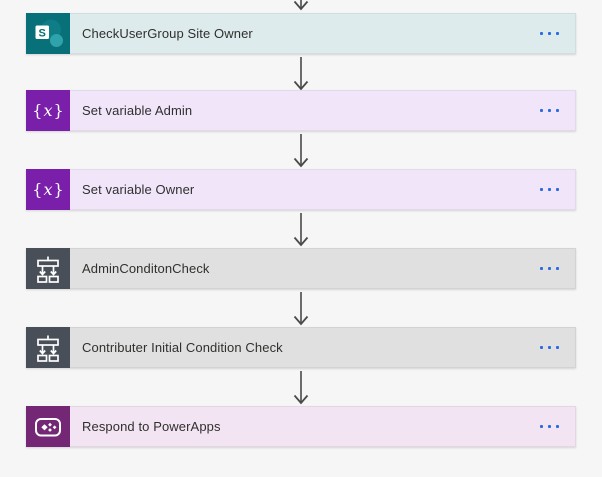  I want to click on step-title: Respond to PowerApps, so click(151, 426).